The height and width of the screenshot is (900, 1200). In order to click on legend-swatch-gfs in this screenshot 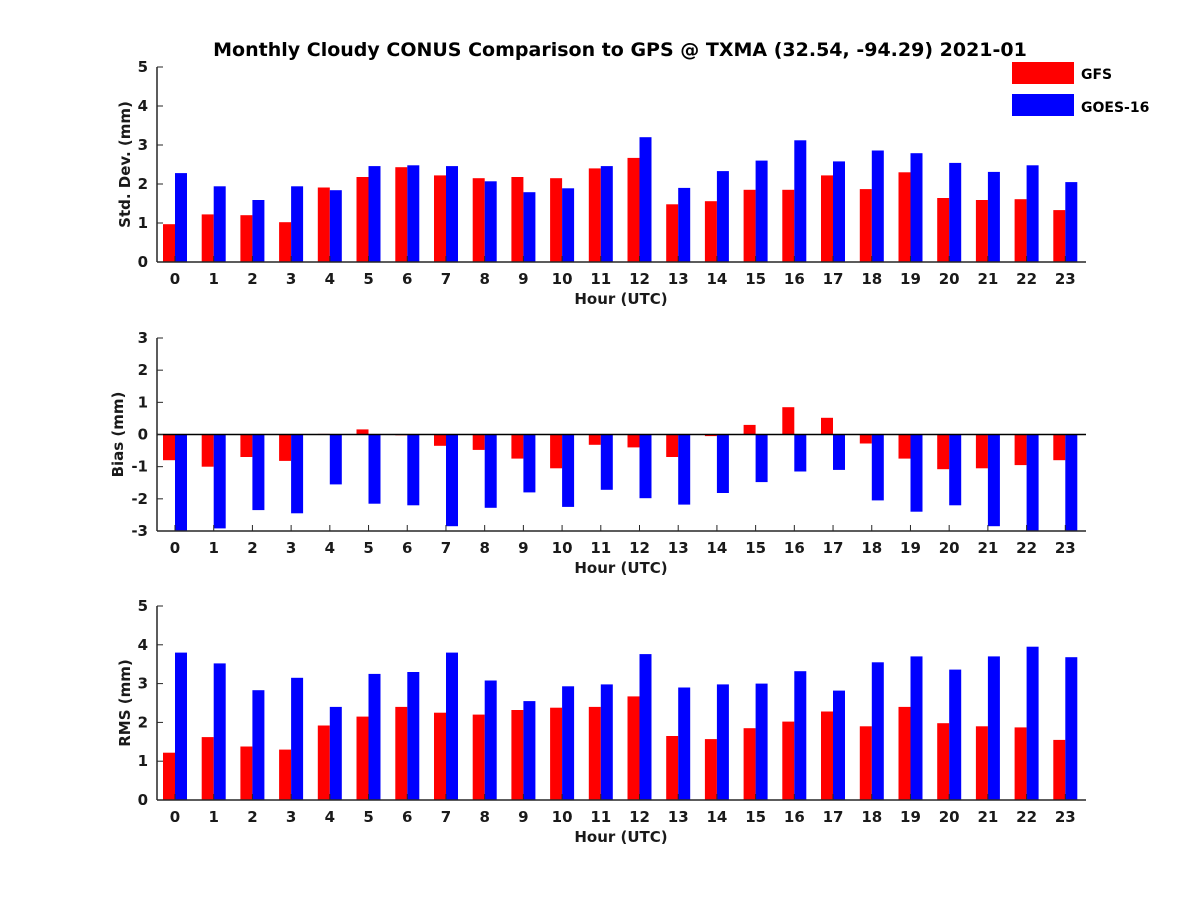, I will do `click(1043, 73)`.